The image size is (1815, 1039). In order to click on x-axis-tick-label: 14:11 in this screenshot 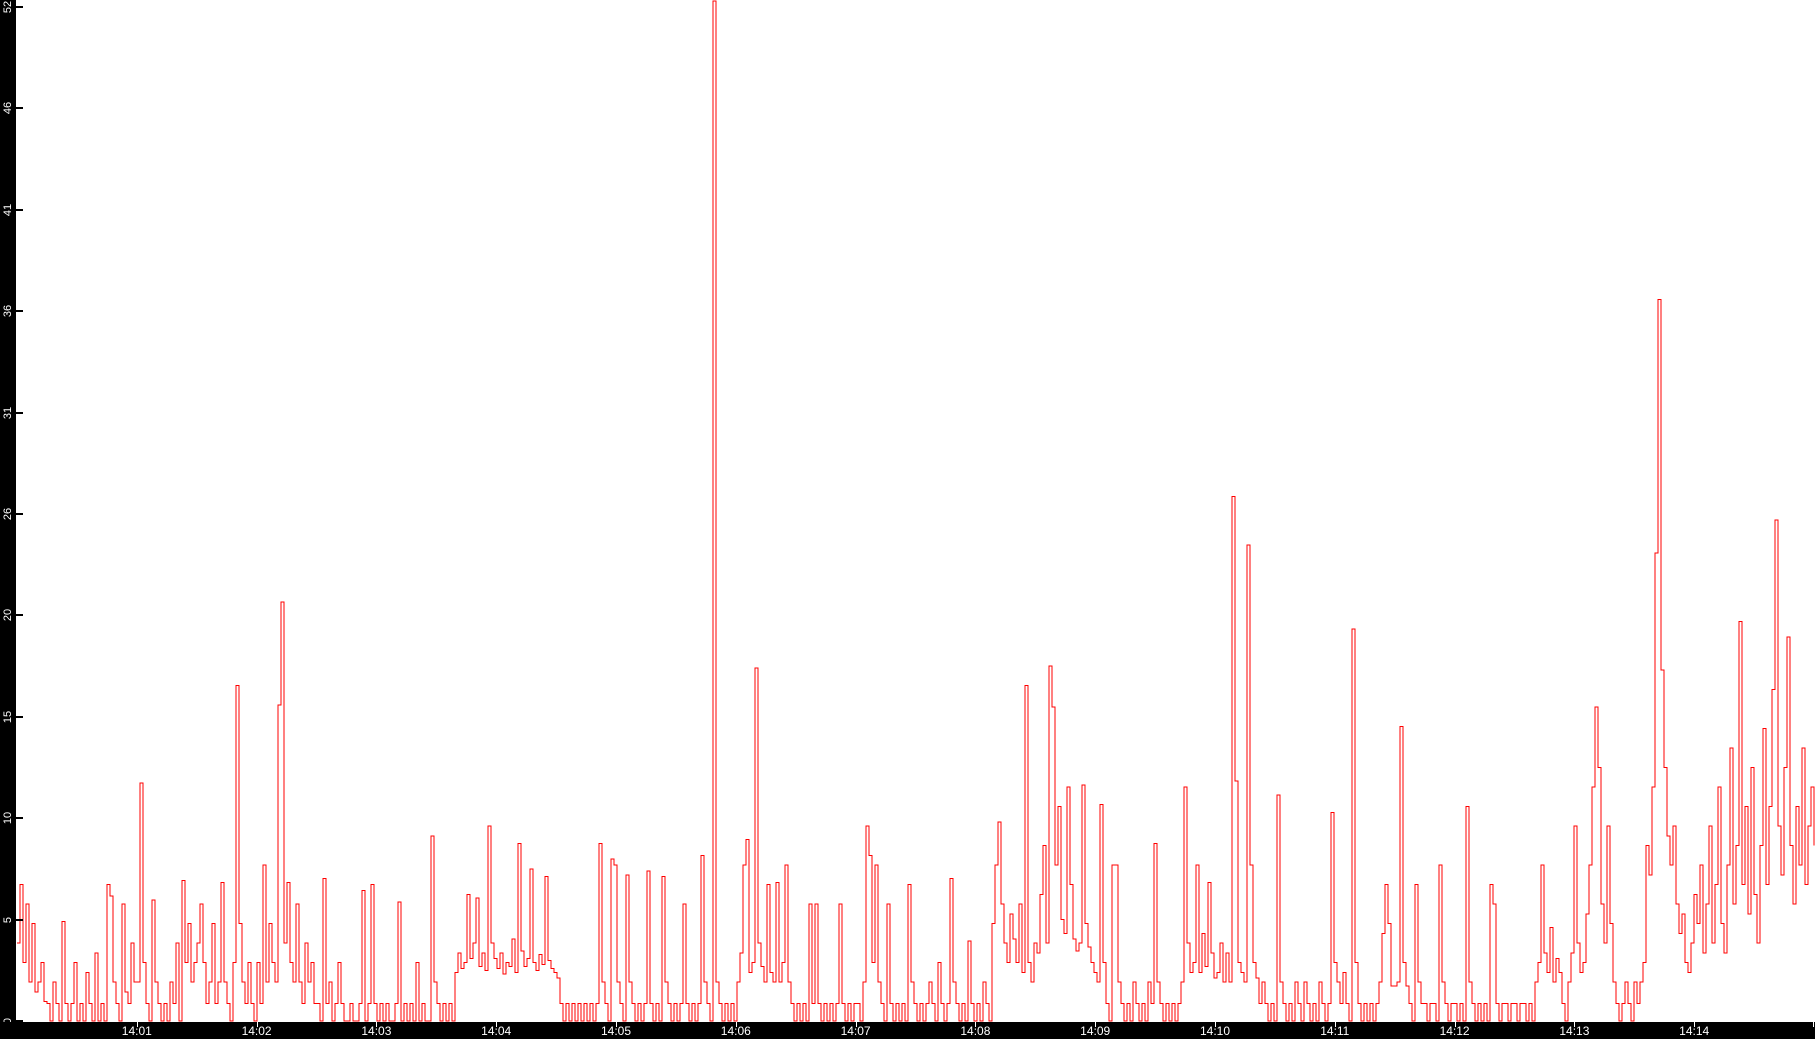, I will do `click(1335, 1031)`.